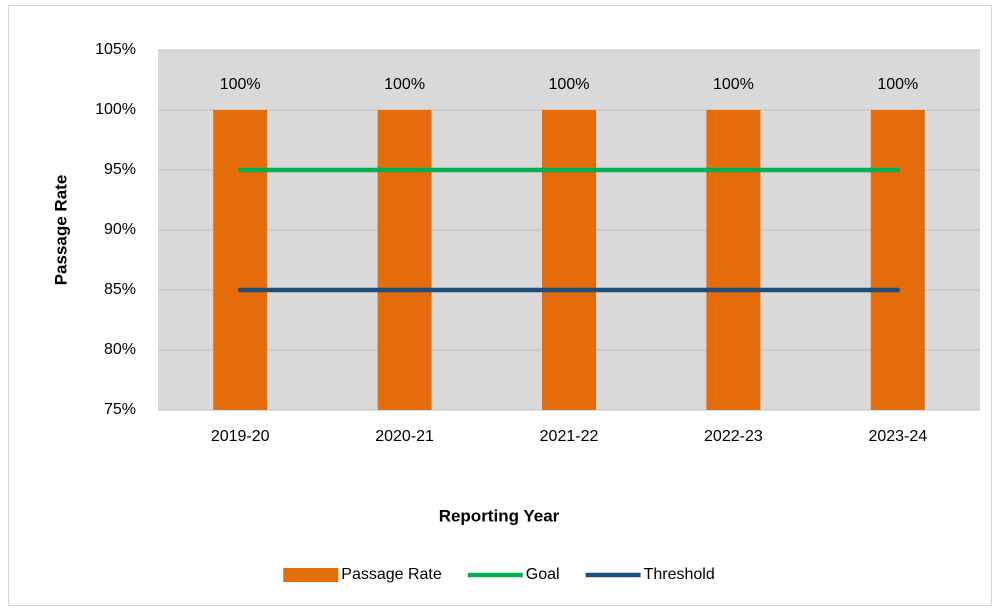 This screenshot has height=610, width=998. Describe the element at coordinates (733, 436) in the screenshot. I see `x-tick-label: 2022-23` at that location.